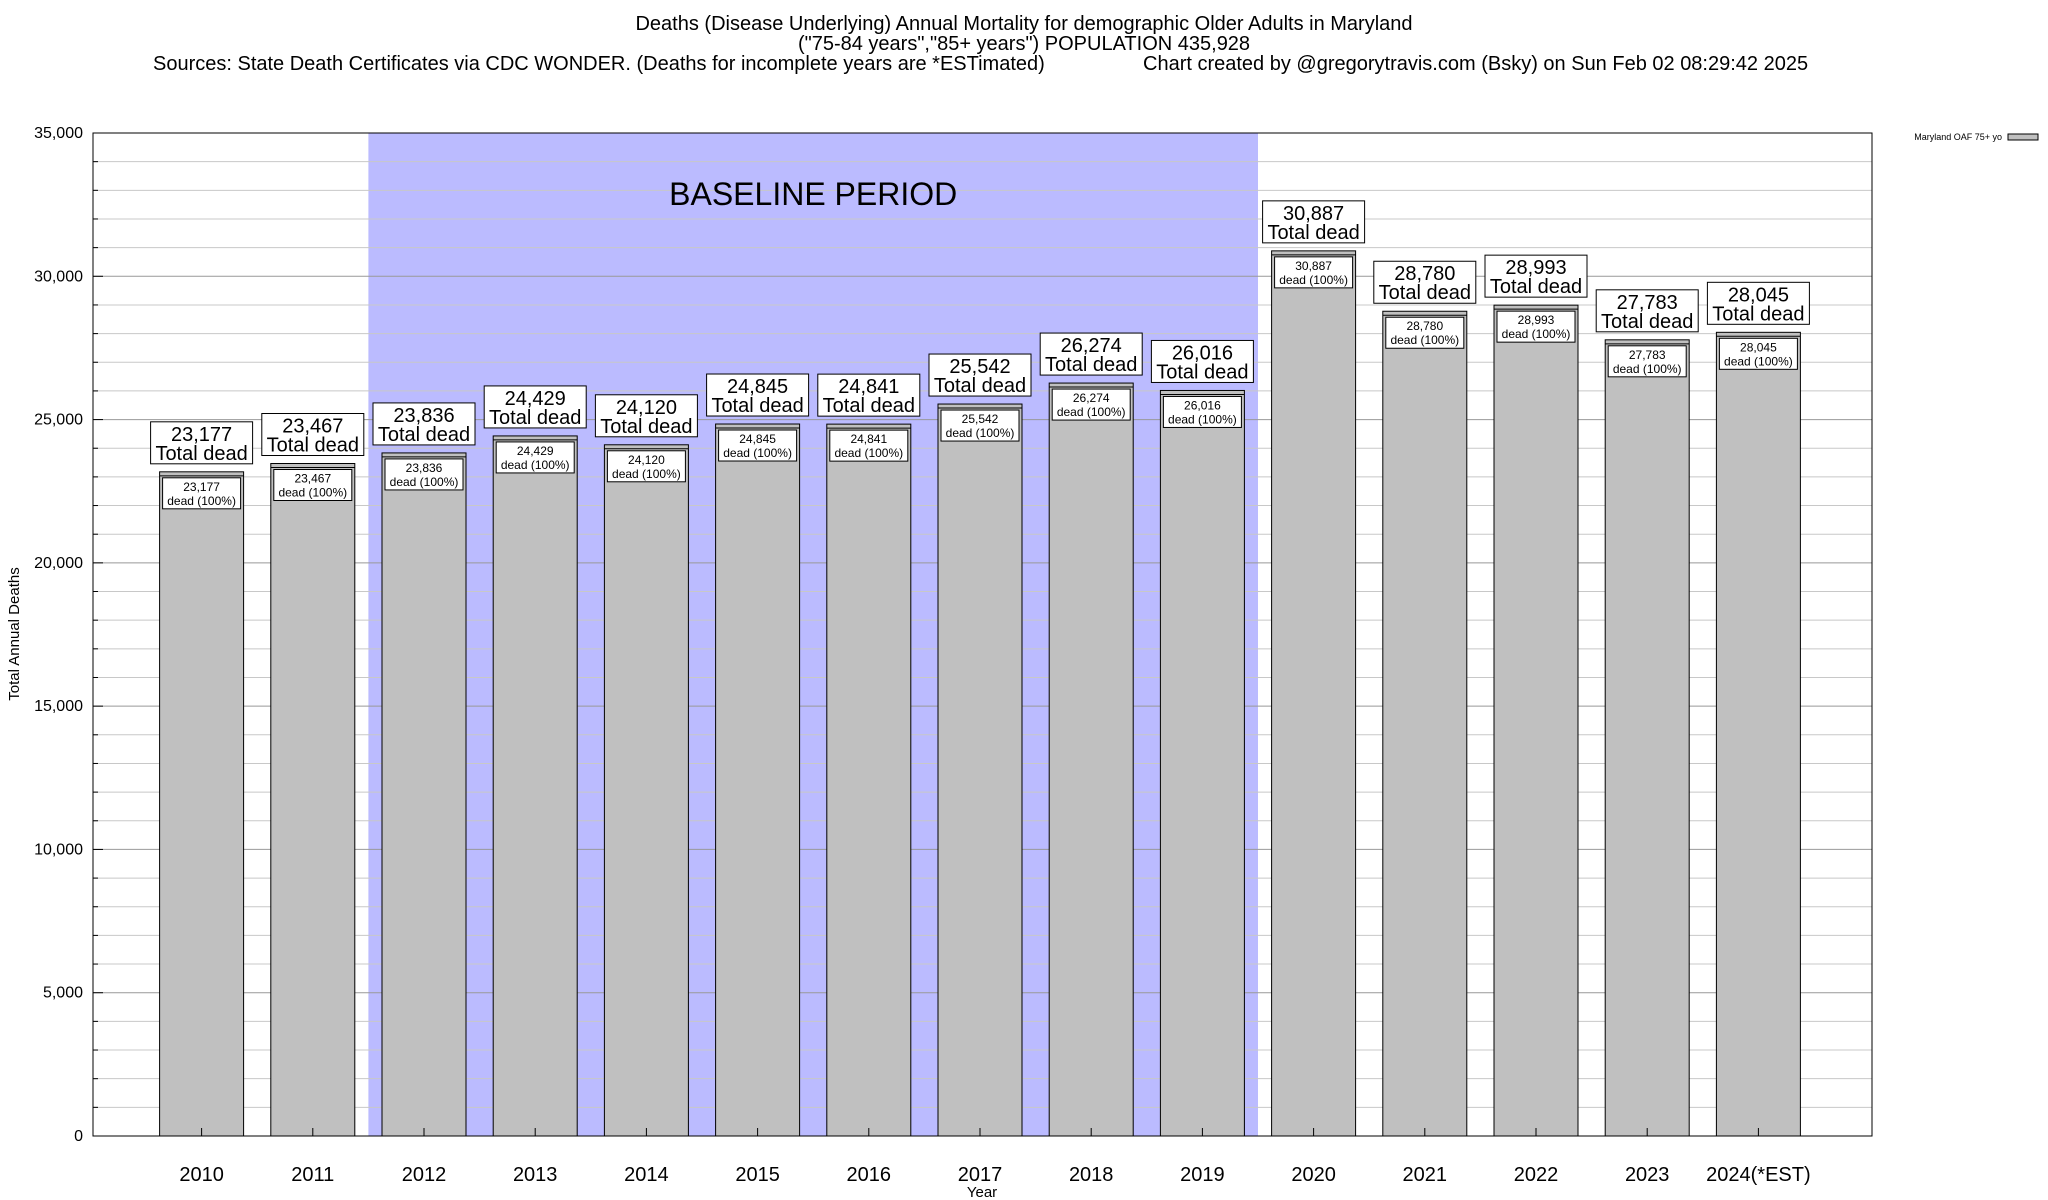 Image resolution: width=2048 pixels, height=1200 pixels. Describe the element at coordinates (868, 439) in the screenshot. I see `inner-value-label: 24,841` at that location.